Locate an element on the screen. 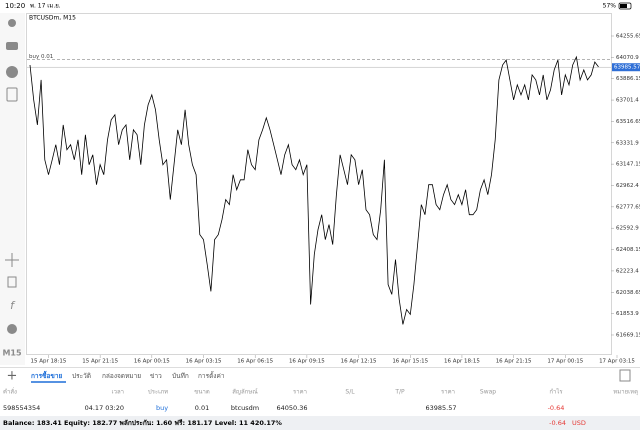 This screenshot has height=447, width=640. tab: ประวัติ is located at coordinates (81, 376).